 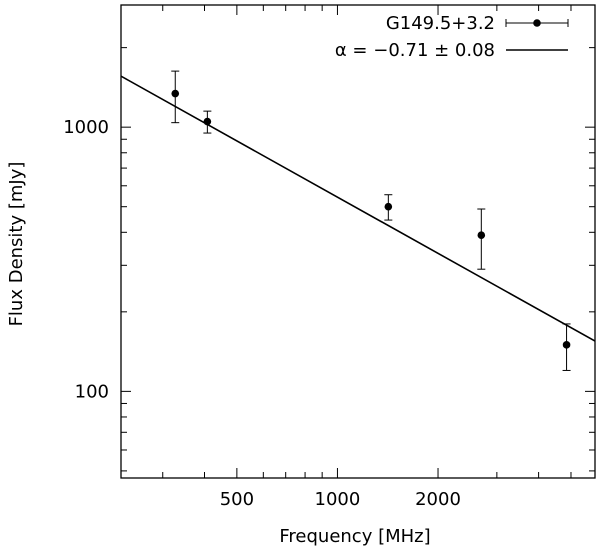 What do you see at coordinates (237, 499) in the screenshot?
I see `x-tick-label: 500` at bounding box center [237, 499].